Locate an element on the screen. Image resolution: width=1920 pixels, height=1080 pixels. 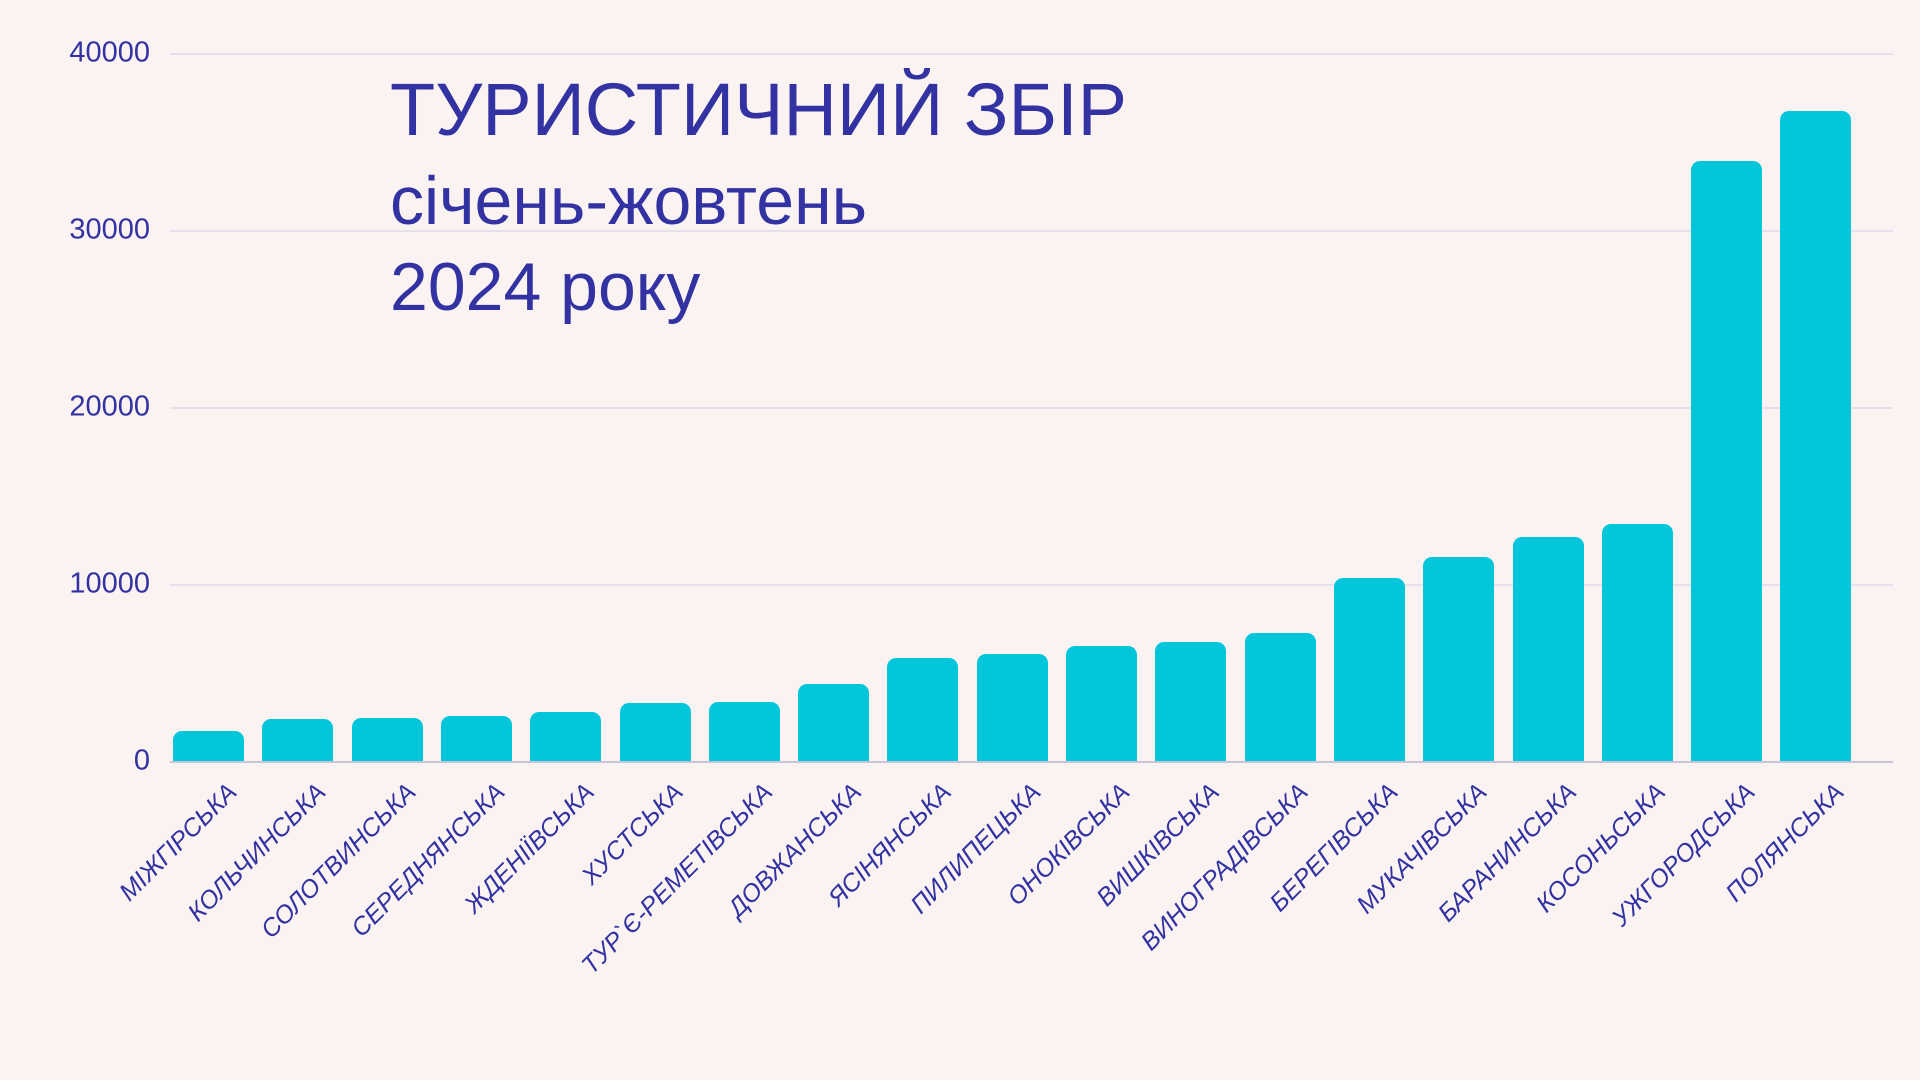
chart-title-line-3: 2024 року is located at coordinates (545, 287).